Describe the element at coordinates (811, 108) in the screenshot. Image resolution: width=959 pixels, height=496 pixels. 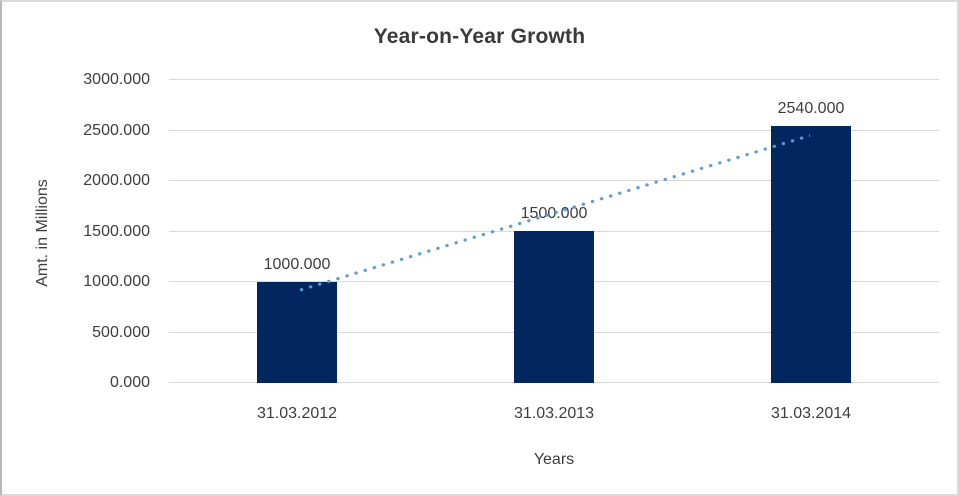
I see `bar-value-label: 2540.000` at that location.